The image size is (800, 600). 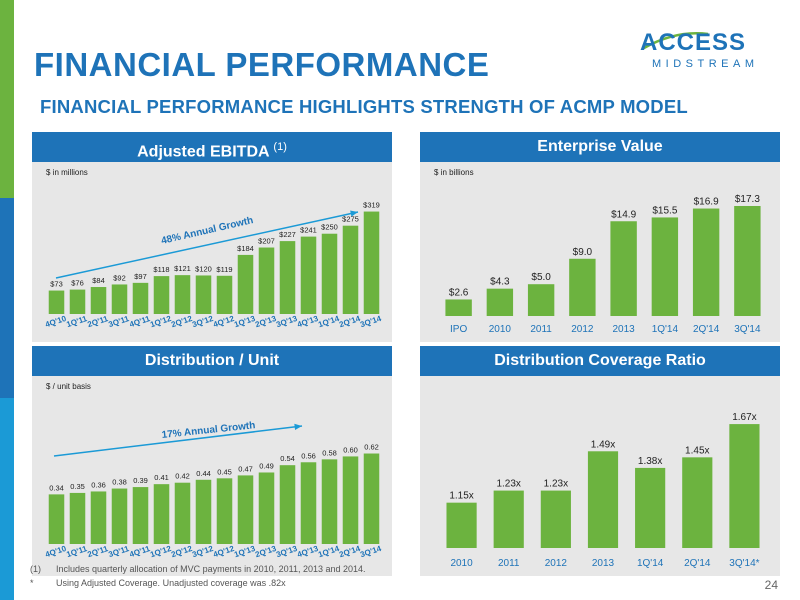 I want to click on ev-category-label: 3Q'14, so click(x=747, y=329).